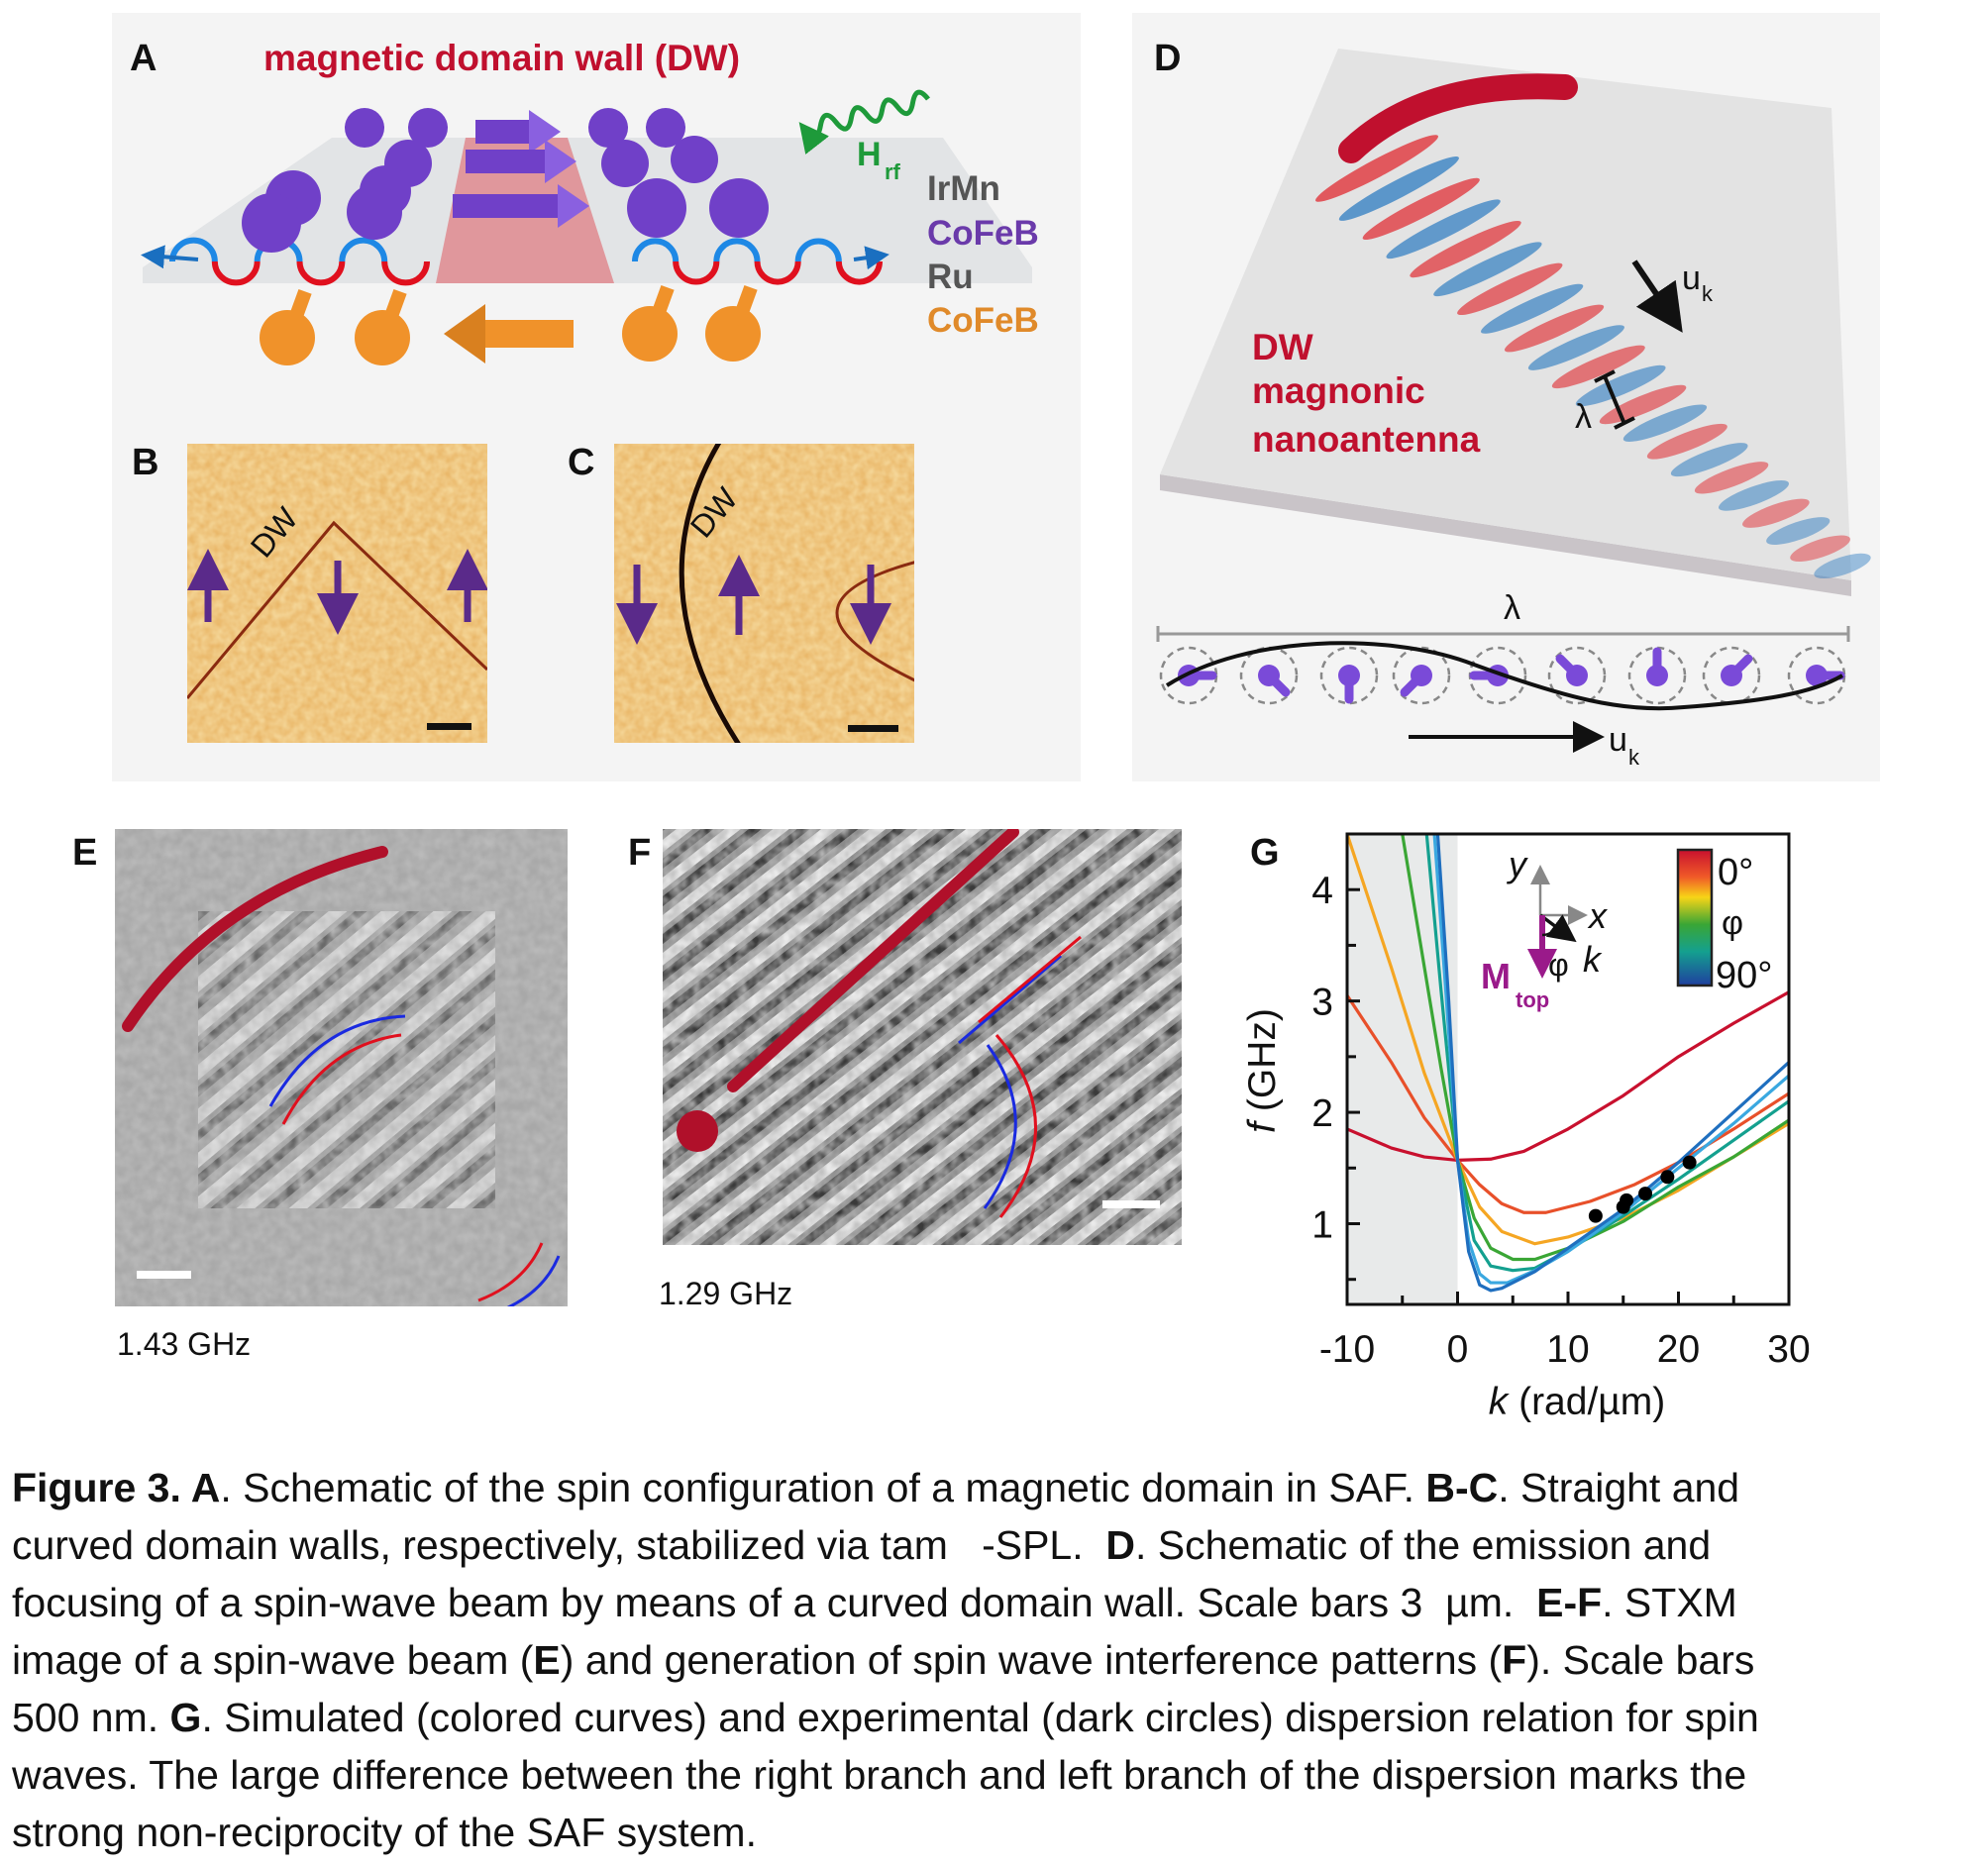 This screenshot has height=1868, width=1988. What do you see at coordinates (1593, 960) in the screenshot?
I see `inset-k-label: k` at bounding box center [1593, 960].